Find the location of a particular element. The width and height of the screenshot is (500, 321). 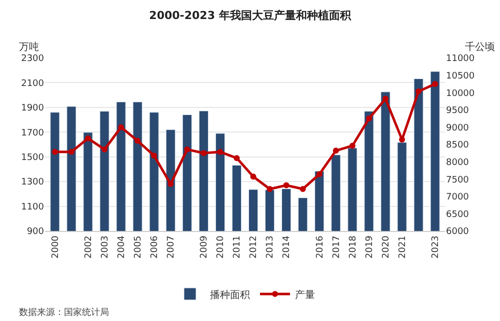

y-axis-title: 万吨 is located at coordinates (29, 47).